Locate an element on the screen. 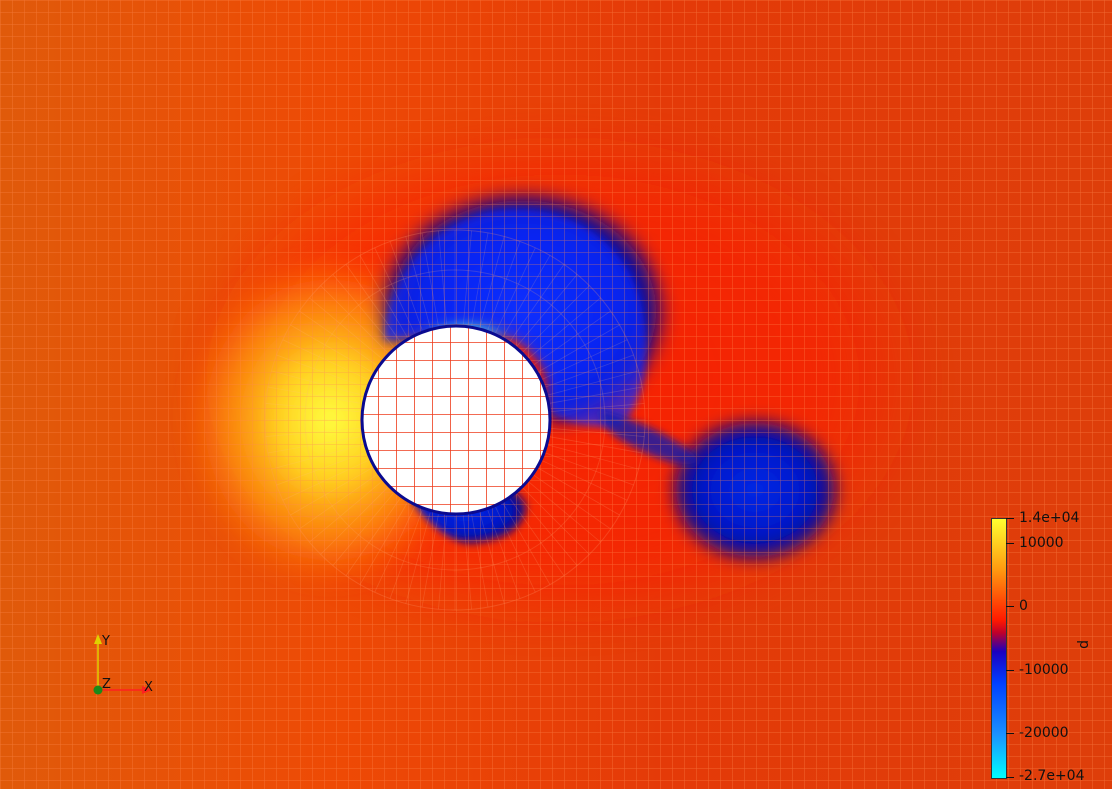  z-axis-label: Z is located at coordinates (106, 684).